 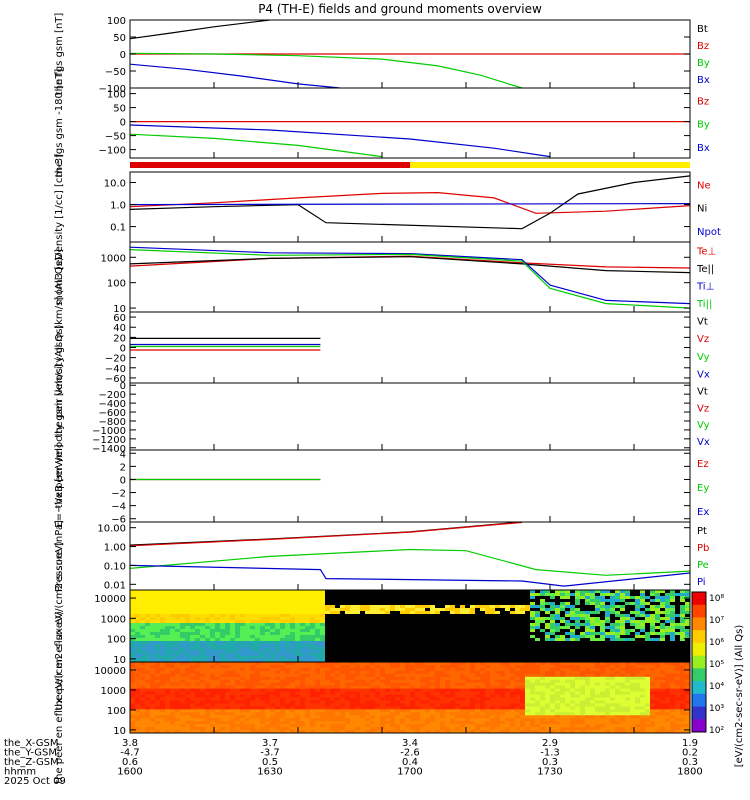 I want to click on footer-value: 1.9, so click(x=690, y=743).